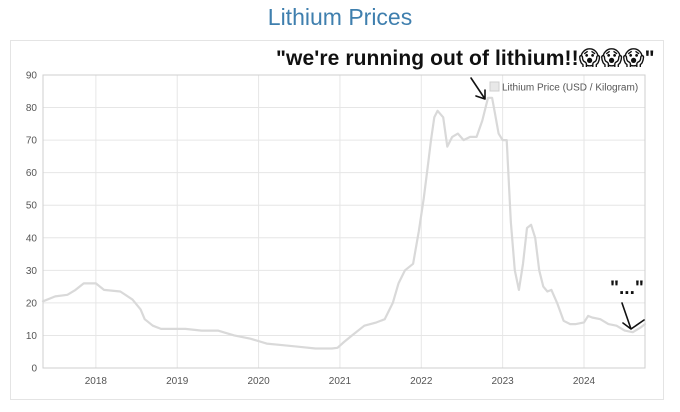  Describe the element at coordinates (421, 381) in the screenshot. I see `x-tick-label: 2022` at that location.